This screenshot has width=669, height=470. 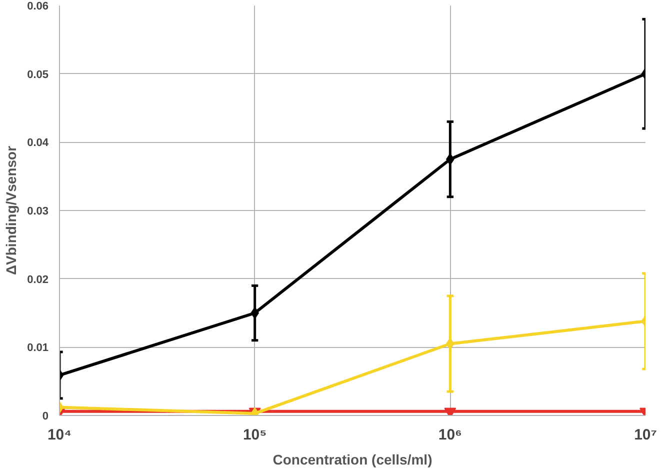 What do you see at coordinates (254, 435) in the screenshot?
I see `x-tick-label: 10⁵` at bounding box center [254, 435].